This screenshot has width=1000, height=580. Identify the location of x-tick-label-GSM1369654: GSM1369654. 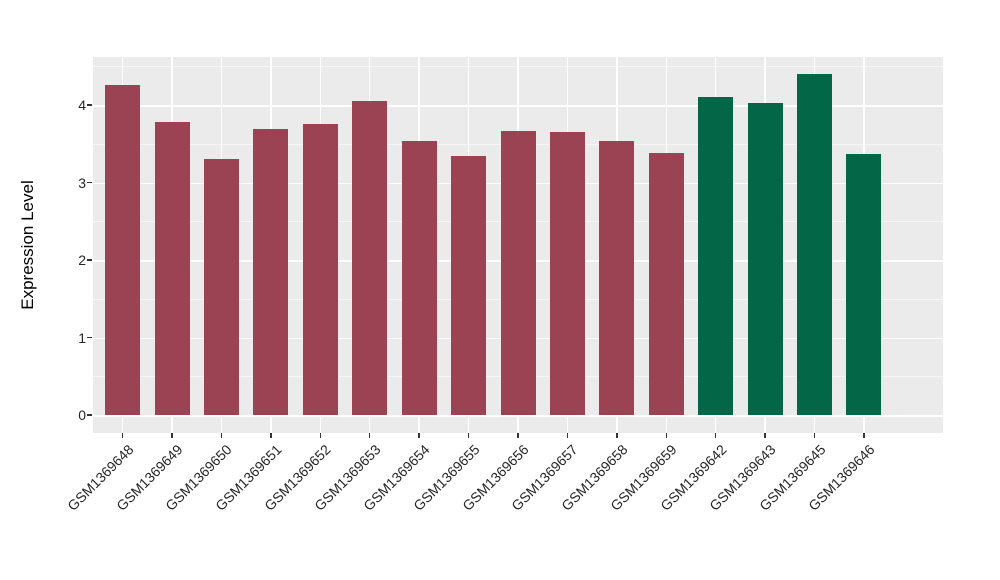
(396, 477).